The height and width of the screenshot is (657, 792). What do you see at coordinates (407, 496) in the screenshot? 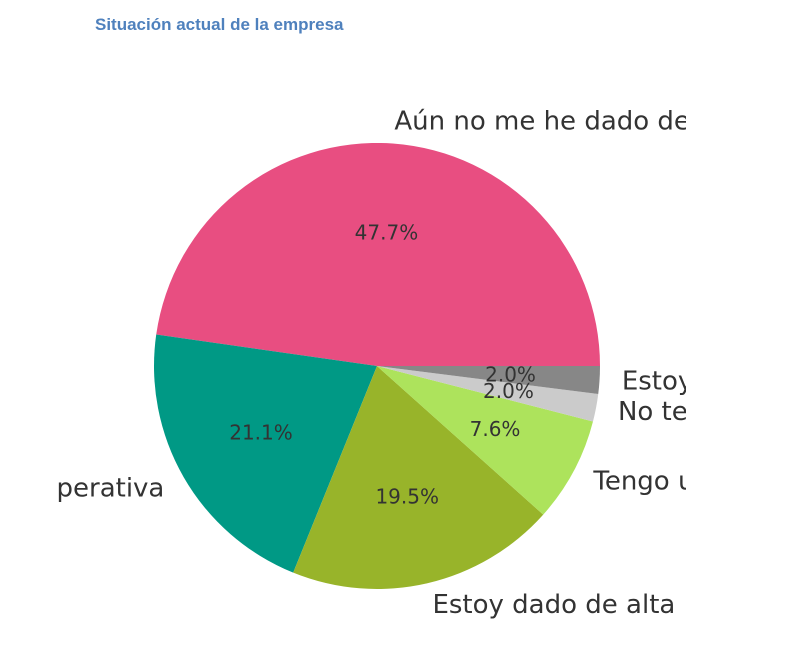
I see `slice-percentage: 19.5%` at bounding box center [407, 496].